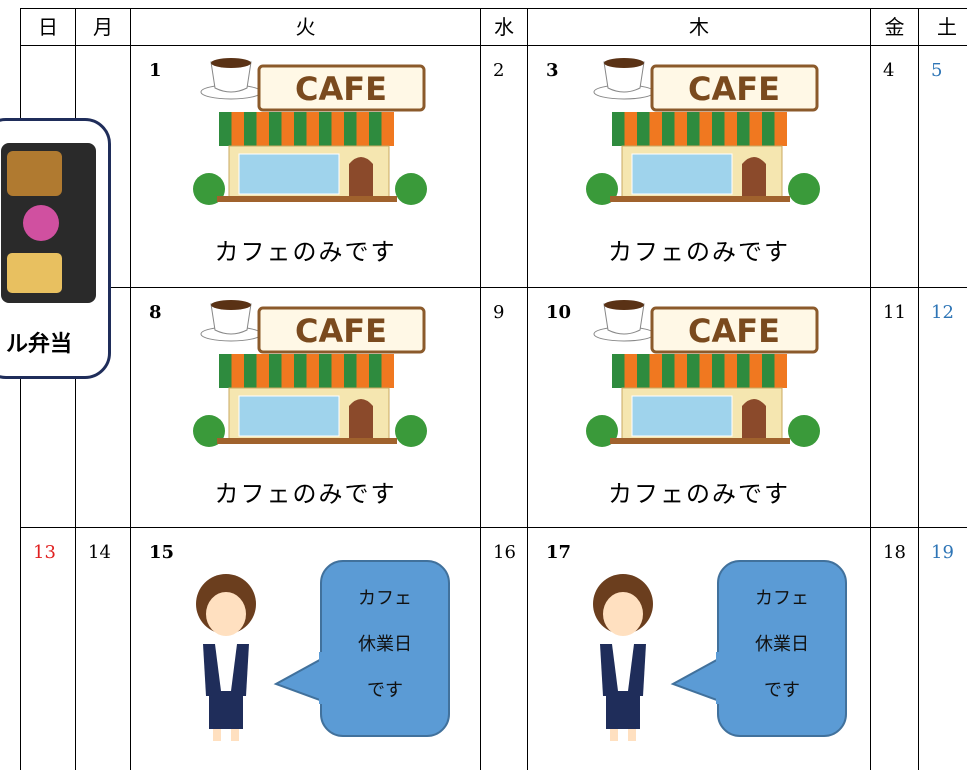 This screenshot has width=967, height=770. What do you see at coordinates (102, 648) in the screenshot?
I see `day-cell: 14` at bounding box center [102, 648].